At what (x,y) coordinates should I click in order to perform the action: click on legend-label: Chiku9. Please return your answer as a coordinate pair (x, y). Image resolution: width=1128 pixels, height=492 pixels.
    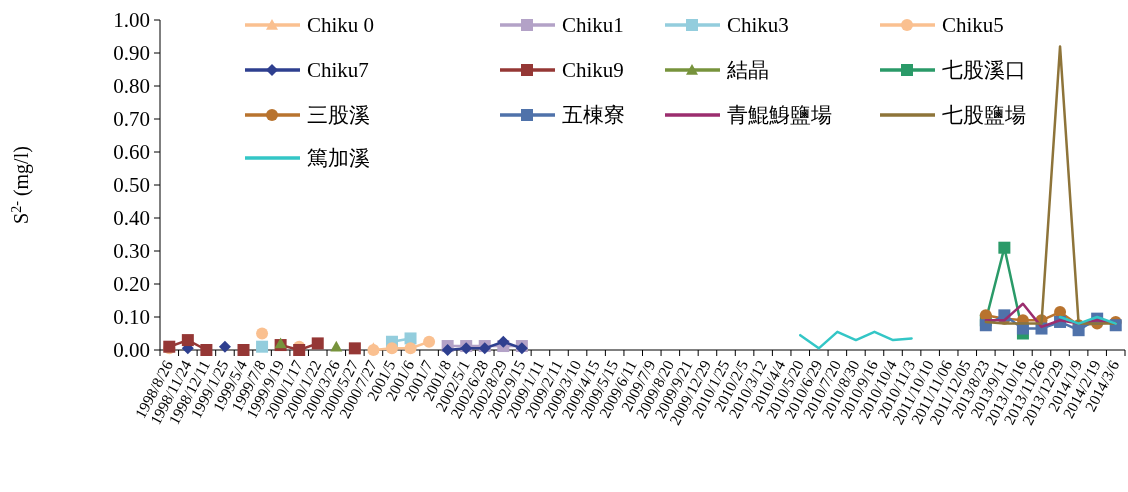
    Looking at the image, I should click on (593, 70).